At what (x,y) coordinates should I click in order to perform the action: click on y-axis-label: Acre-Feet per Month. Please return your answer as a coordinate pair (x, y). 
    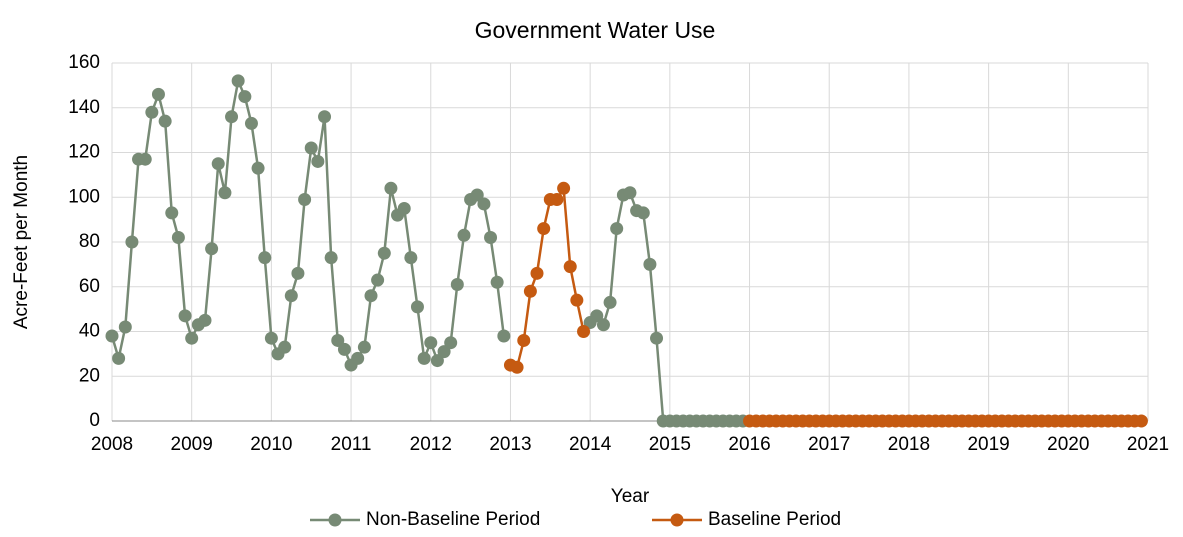
    Looking at the image, I should click on (21, 242).